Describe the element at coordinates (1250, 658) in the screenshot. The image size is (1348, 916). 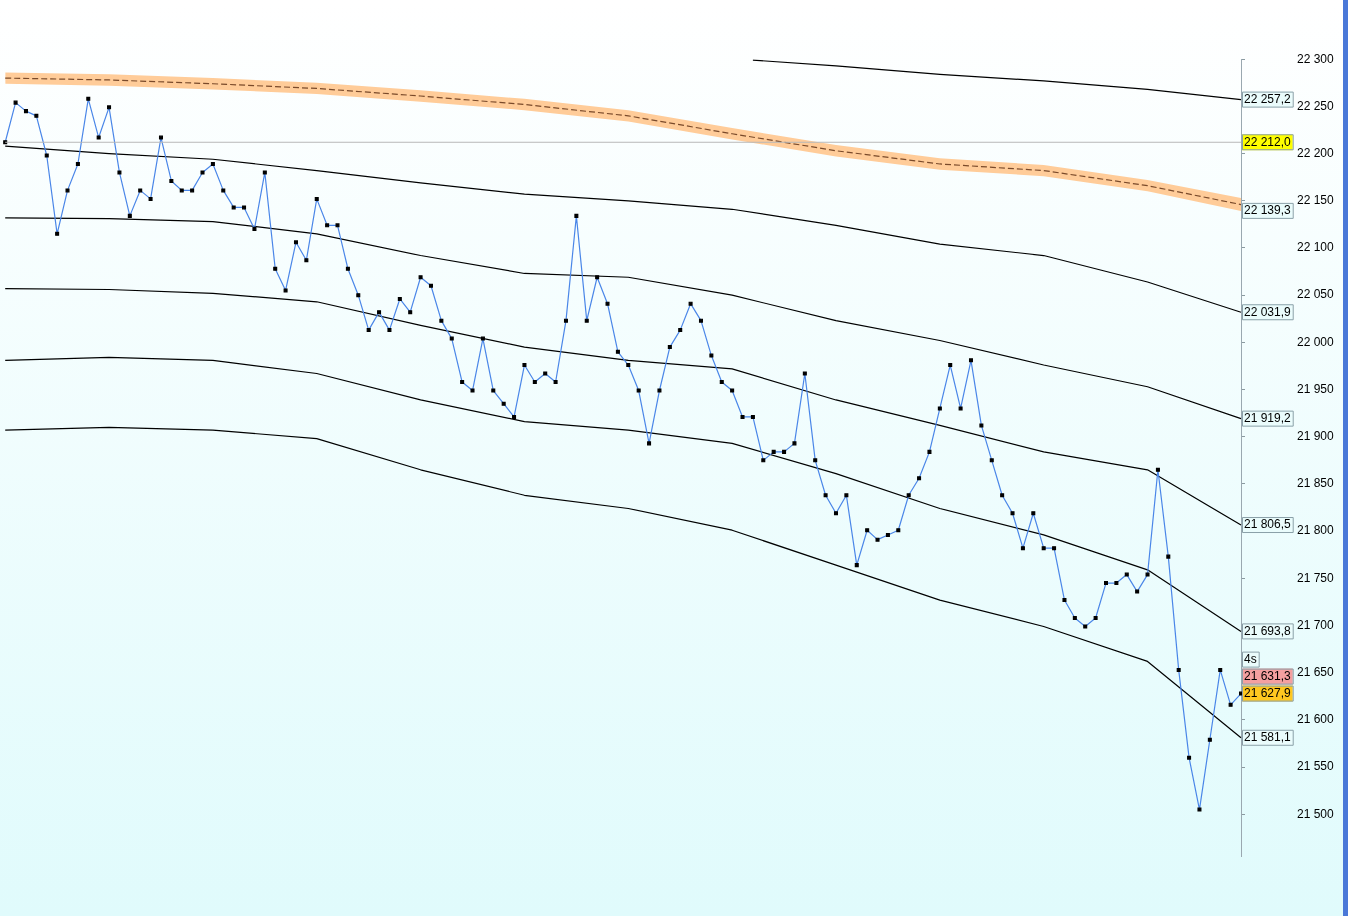
I see `text: 4s` at that location.